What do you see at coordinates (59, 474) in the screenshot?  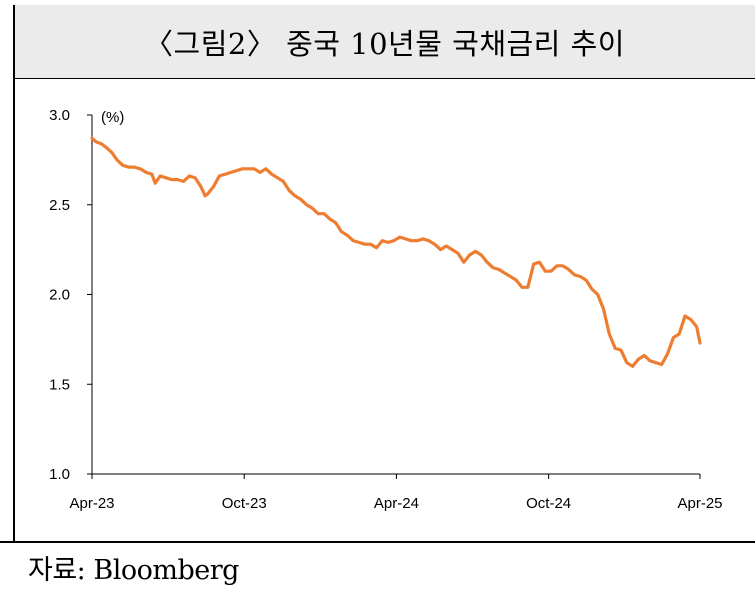 I see `y-tick-label: 1.0` at bounding box center [59, 474].